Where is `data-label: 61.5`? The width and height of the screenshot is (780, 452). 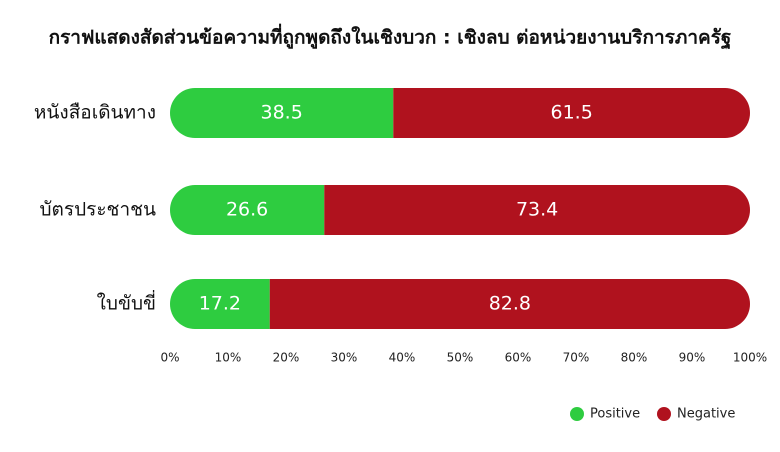 data-label: 61.5 is located at coordinates (571, 113).